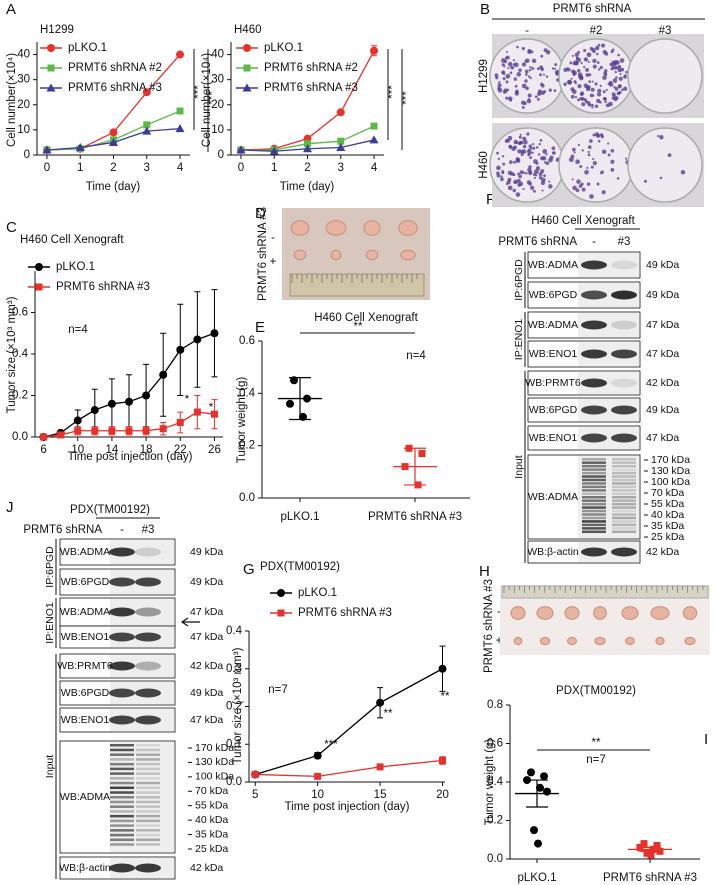  I want to click on blot-membrane, so click(608, 438).